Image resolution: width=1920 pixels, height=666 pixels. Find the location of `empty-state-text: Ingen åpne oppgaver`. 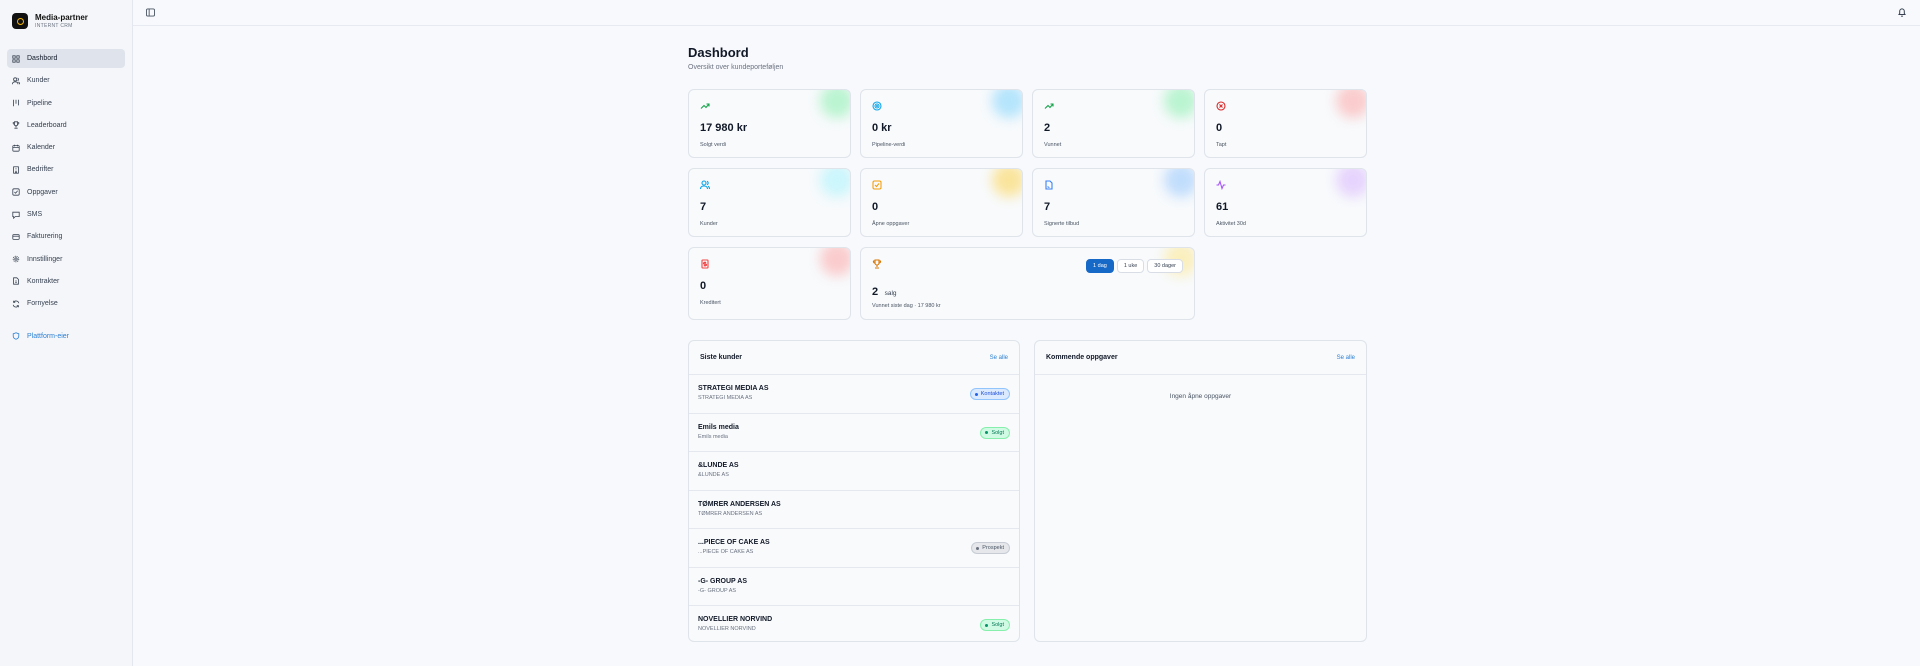

empty-state-text: Ingen åpne oppgaver is located at coordinates (1200, 396).